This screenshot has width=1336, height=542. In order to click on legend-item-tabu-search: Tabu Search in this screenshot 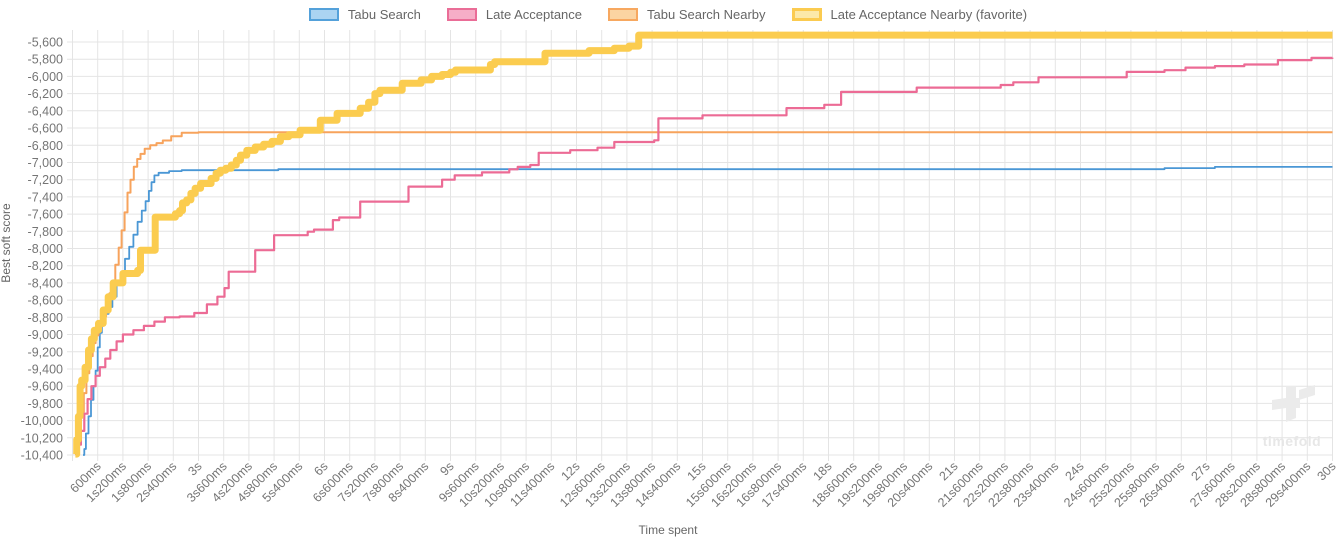, I will do `click(364, 14)`.